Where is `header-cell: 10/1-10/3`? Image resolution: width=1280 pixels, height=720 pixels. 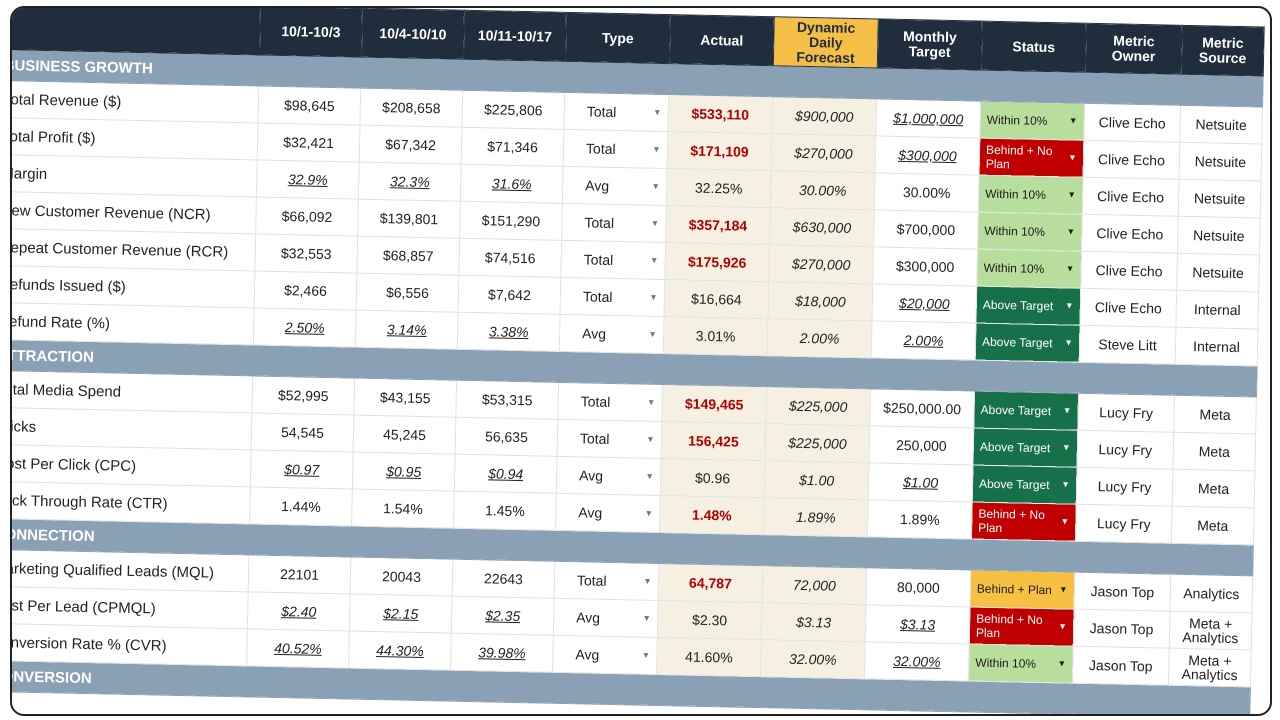
header-cell: 10/1-10/3 is located at coordinates (311, 33).